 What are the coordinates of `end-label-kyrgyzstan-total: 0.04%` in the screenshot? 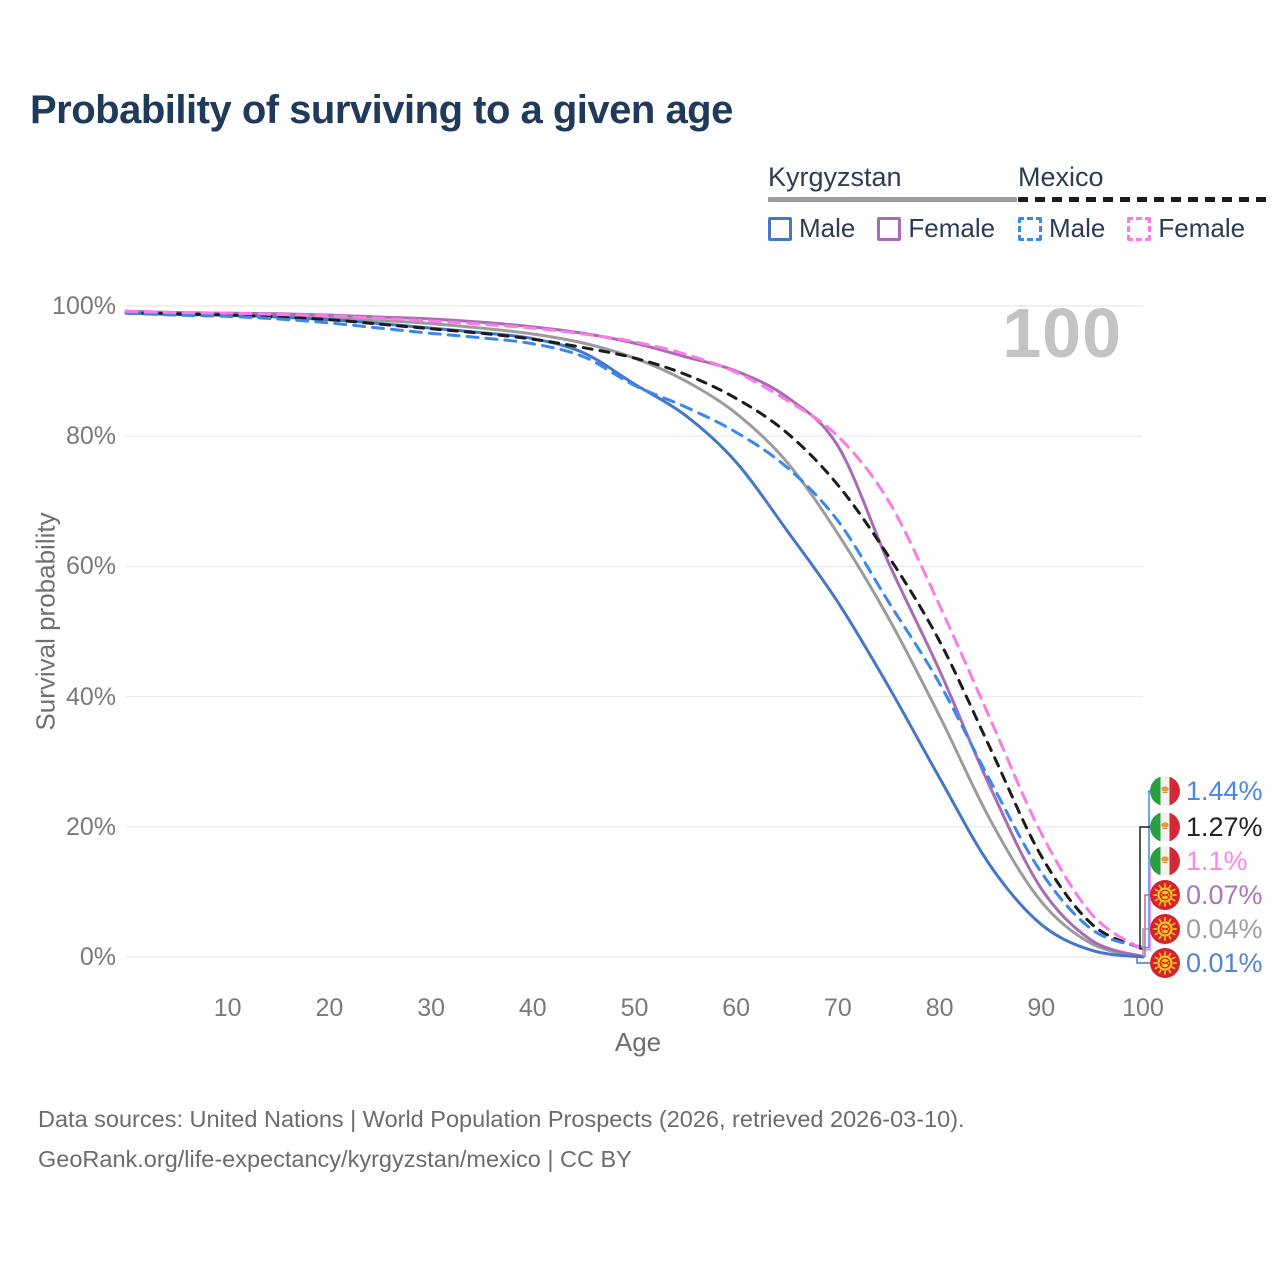 It's located at (1206, 929).